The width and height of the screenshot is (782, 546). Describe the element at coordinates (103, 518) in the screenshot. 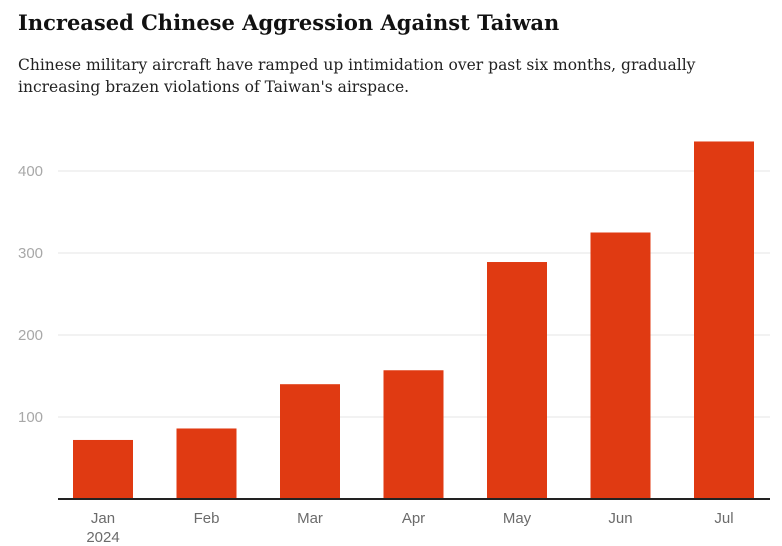

I see `x-tick-label-jan: Jan` at that location.